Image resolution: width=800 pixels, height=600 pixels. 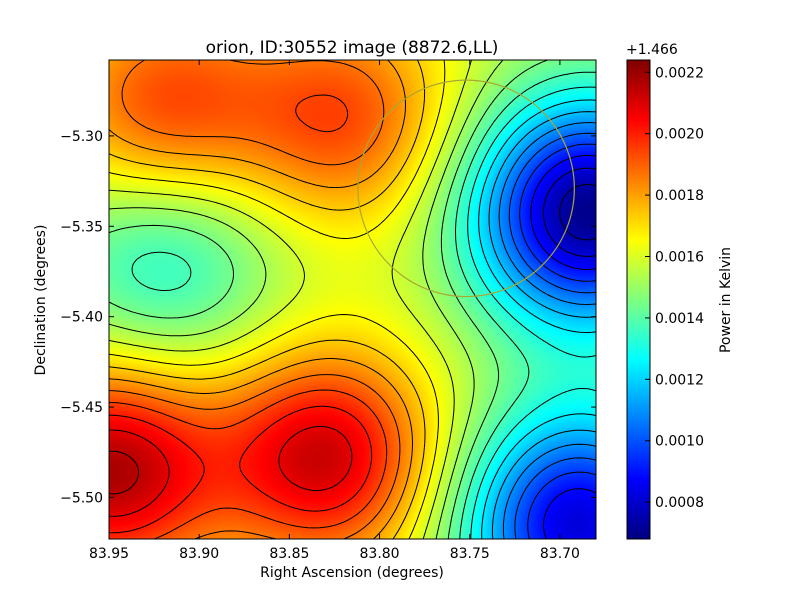 What do you see at coordinates (81, 318) in the screenshot?
I see `y-tick-label: −5.40` at bounding box center [81, 318].